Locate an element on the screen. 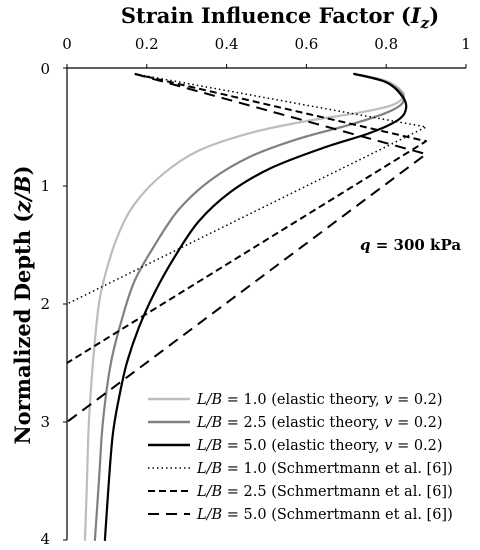  legend-entry-6: L/B = 5.0 (Schmertmann et al. [6]) is located at coordinates (324, 515).